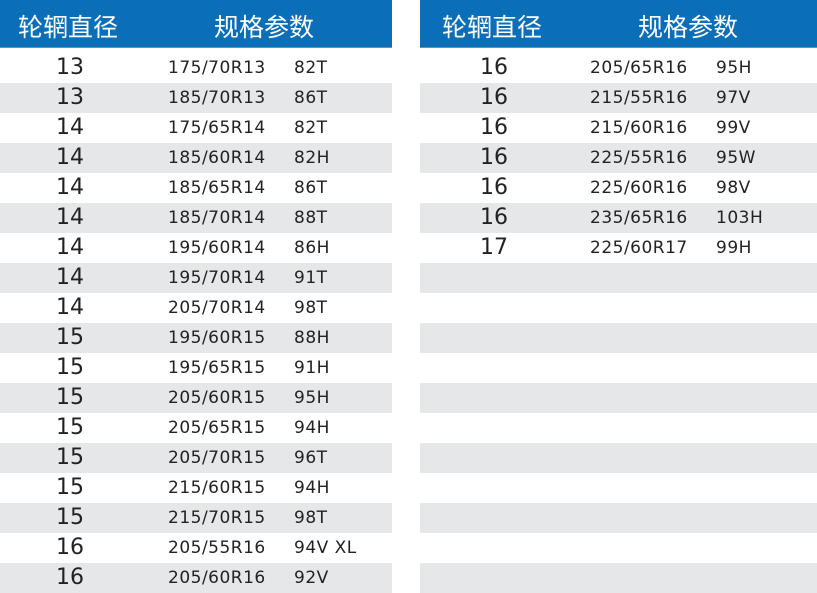 Image resolution: width=817 pixels, height=593 pixels. What do you see at coordinates (639, 98) in the screenshot?
I see `tire-size-cell: 215/55R16` at bounding box center [639, 98].